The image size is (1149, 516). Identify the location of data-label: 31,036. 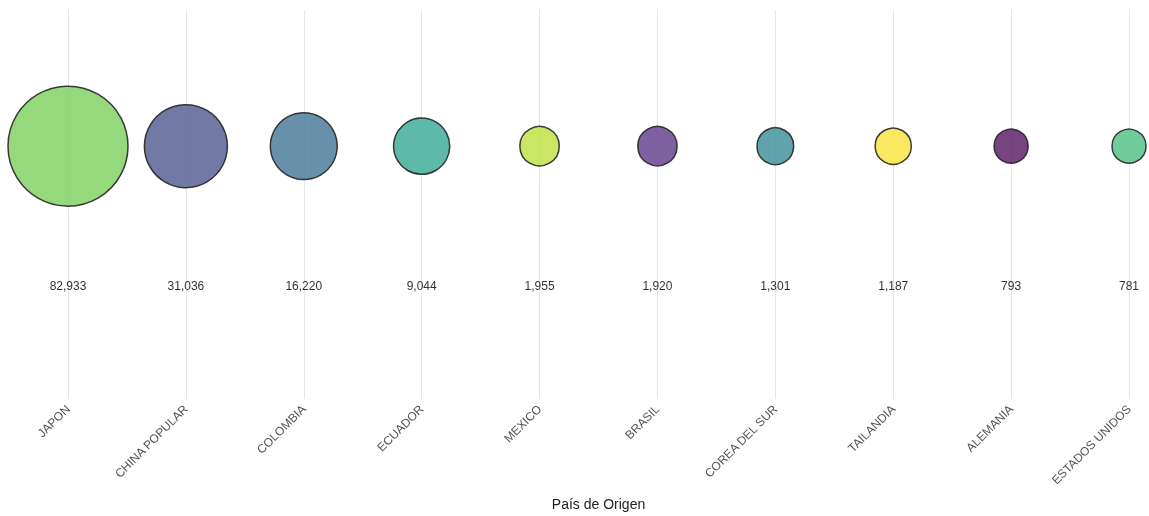
(186, 286).